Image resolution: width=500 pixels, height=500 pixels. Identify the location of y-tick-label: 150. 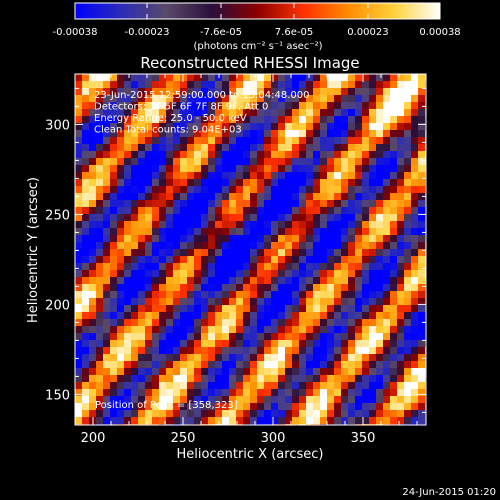
(57, 395).